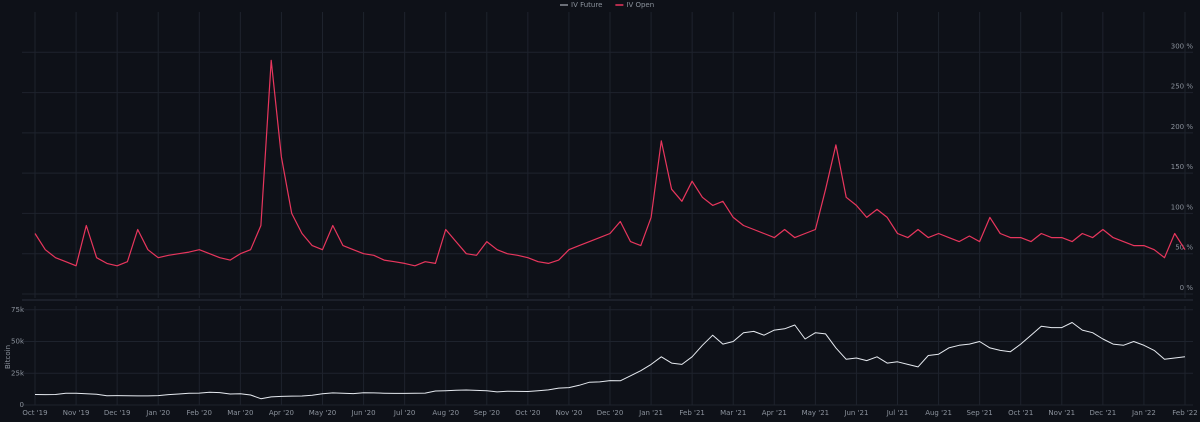 Image resolution: width=1200 pixels, height=422 pixels. What do you see at coordinates (733, 413) in the screenshot?
I see `x-tick-label: Mar '21` at bounding box center [733, 413].